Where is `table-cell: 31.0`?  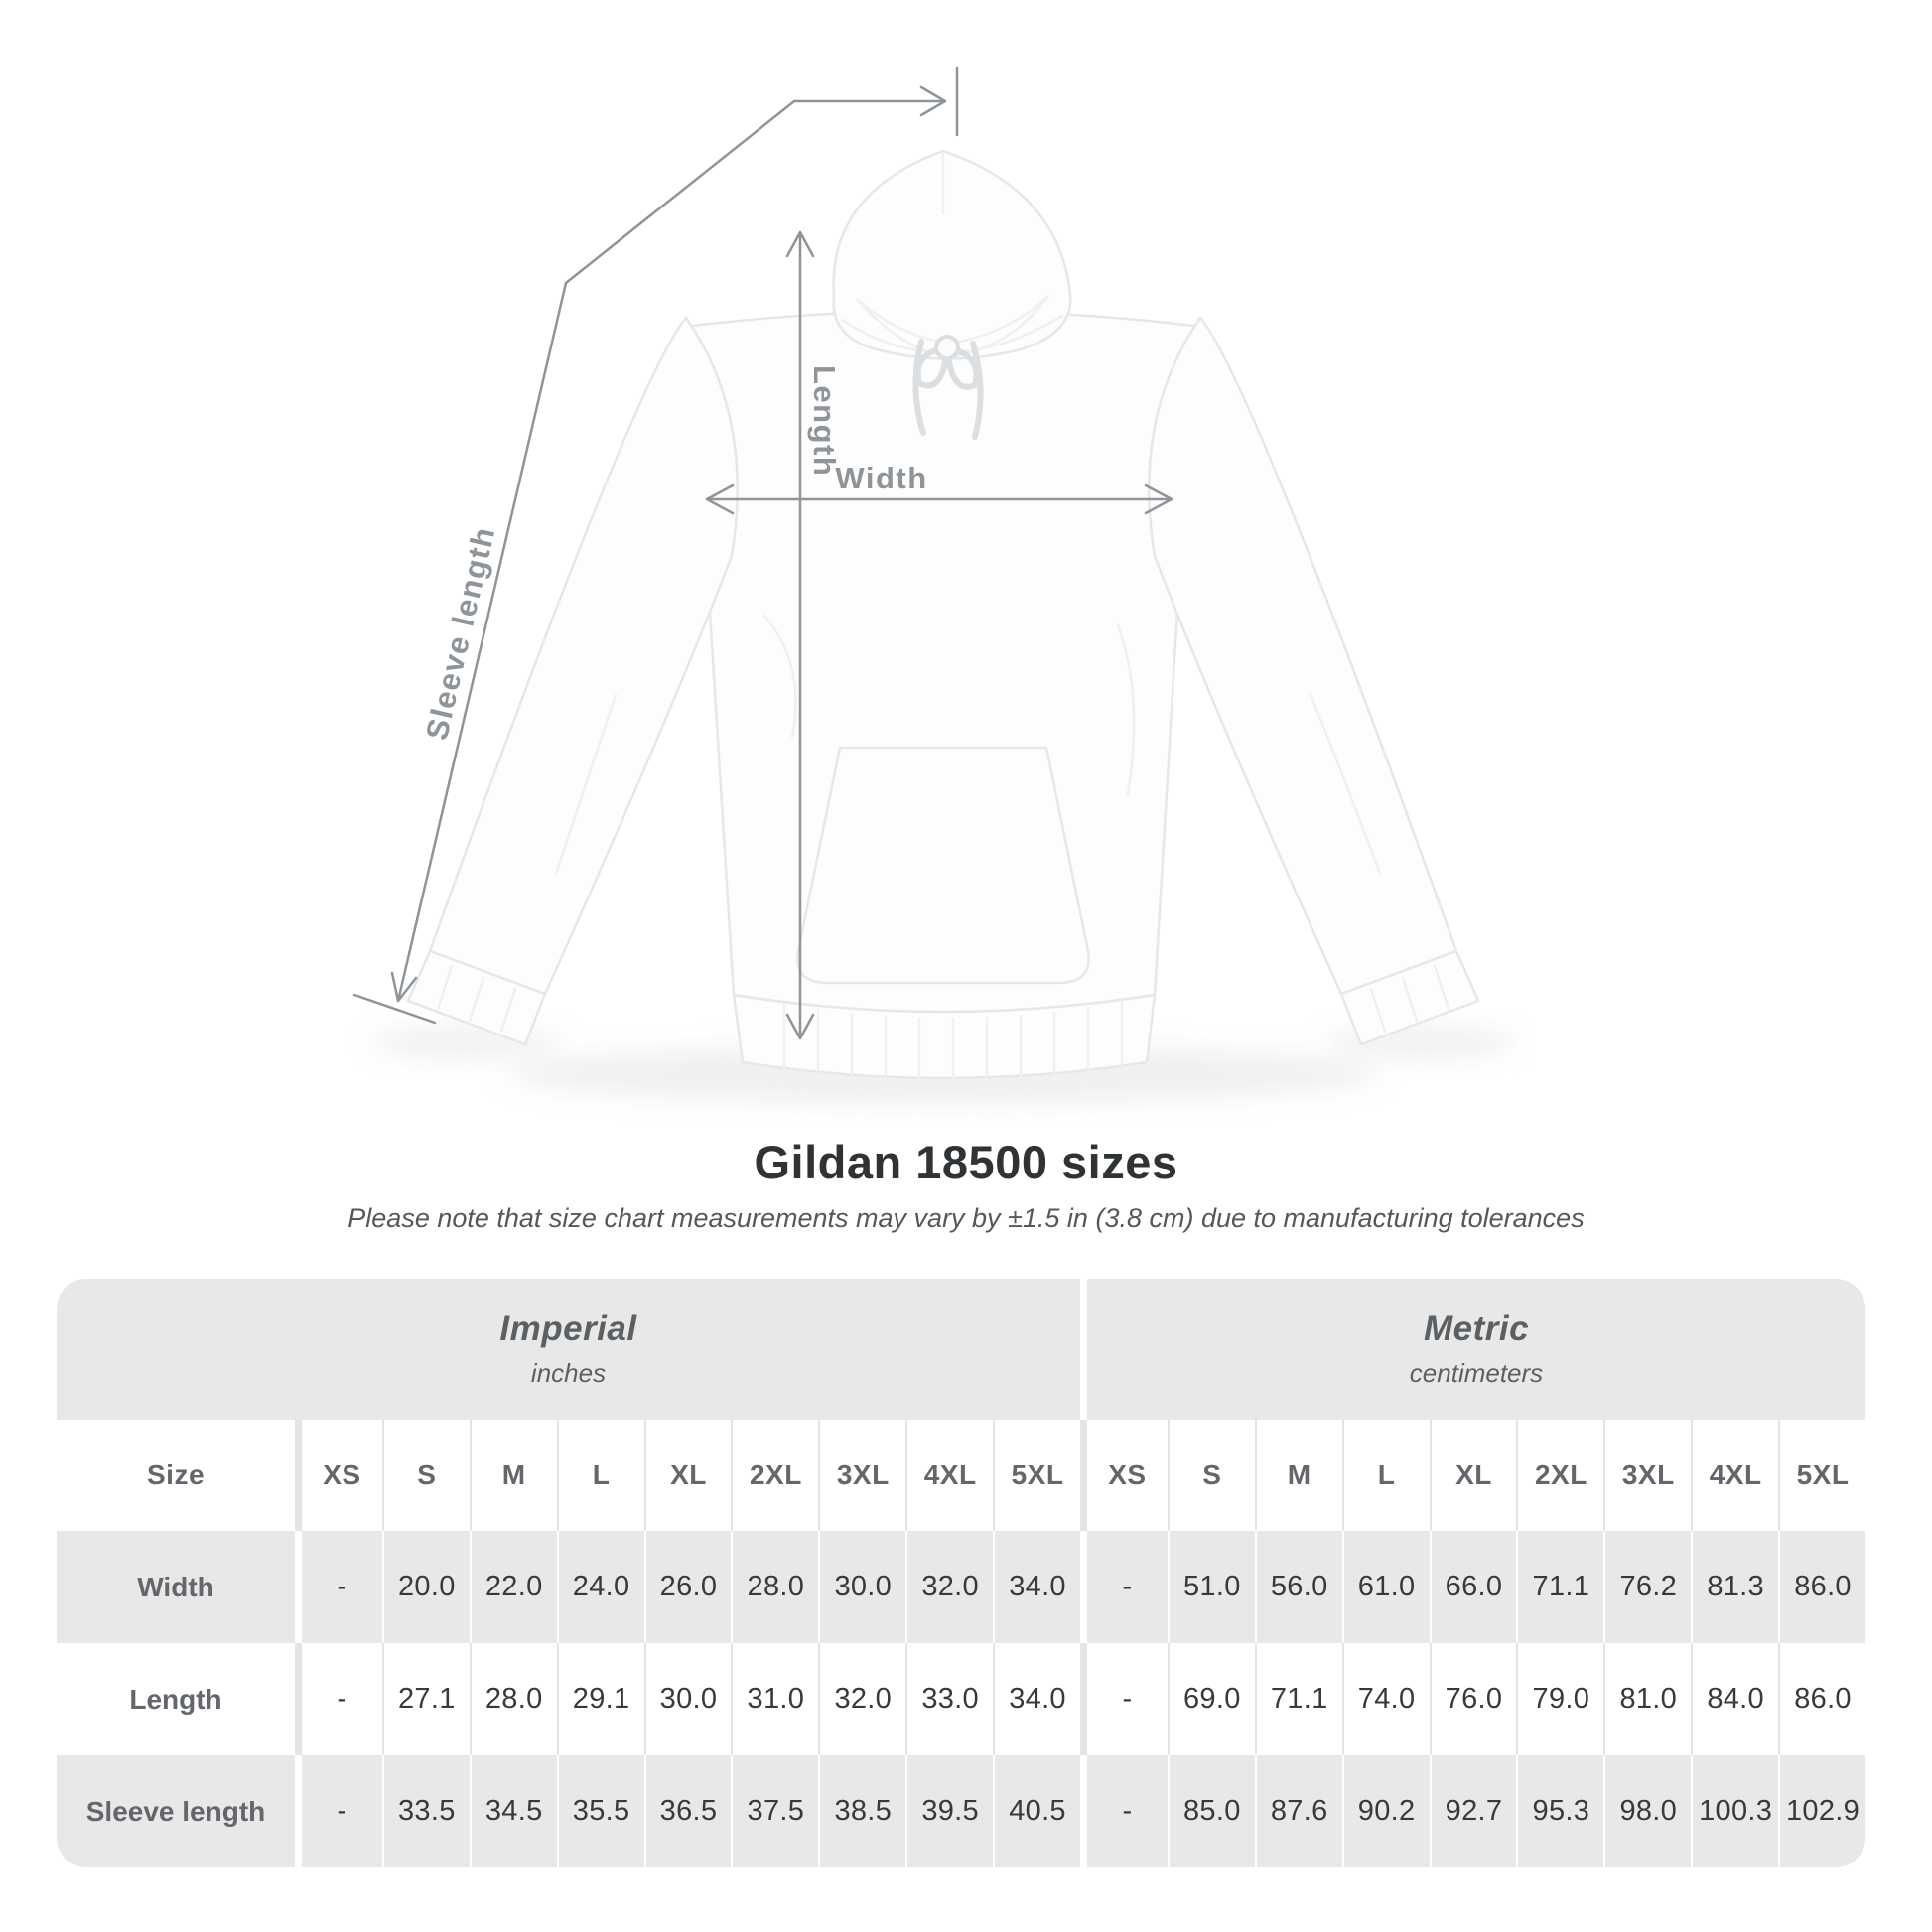 table-cell: 31.0 is located at coordinates (775, 1699).